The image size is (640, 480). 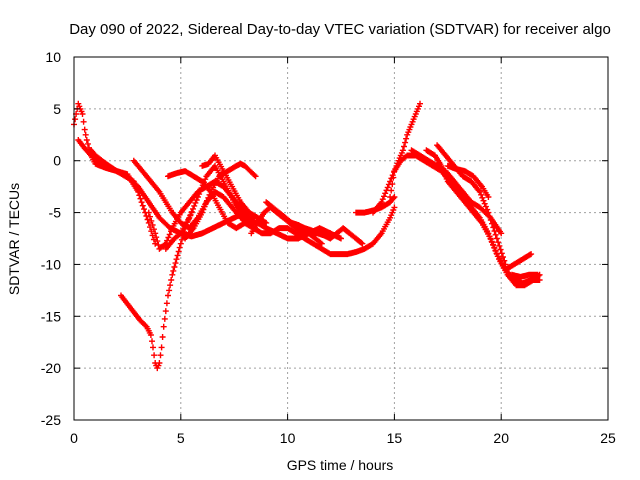 What do you see at coordinates (343, 438) in the screenshot?
I see `x-axis-tick-labels: 0 5 10 15 20 25` at bounding box center [343, 438].